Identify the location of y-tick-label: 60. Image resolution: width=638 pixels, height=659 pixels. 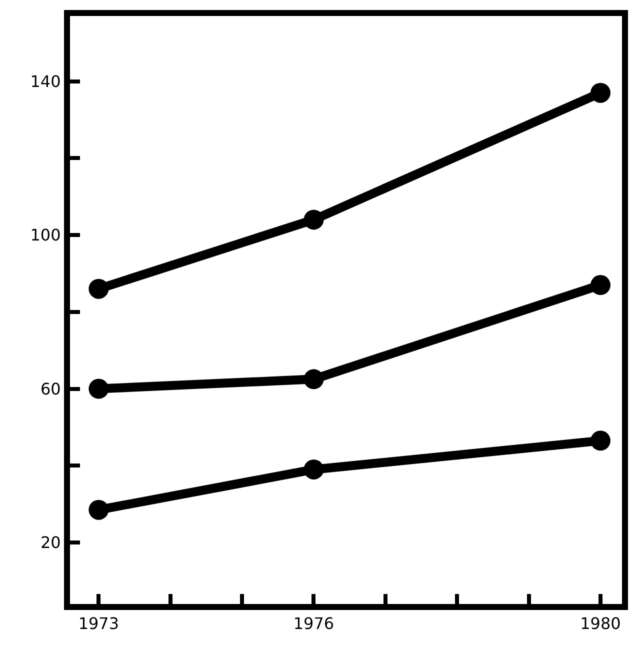
(50, 388).